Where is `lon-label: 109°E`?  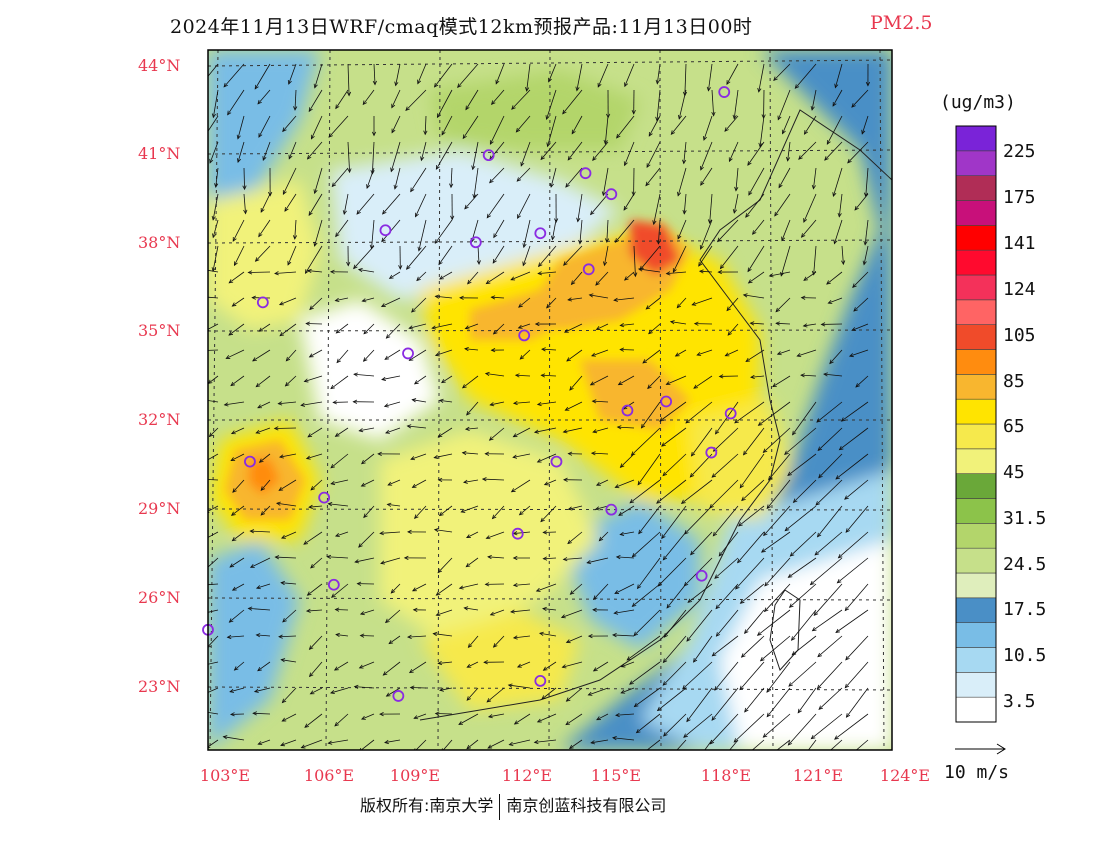
lon-label: 109°E is located at coordinates (415, 775).